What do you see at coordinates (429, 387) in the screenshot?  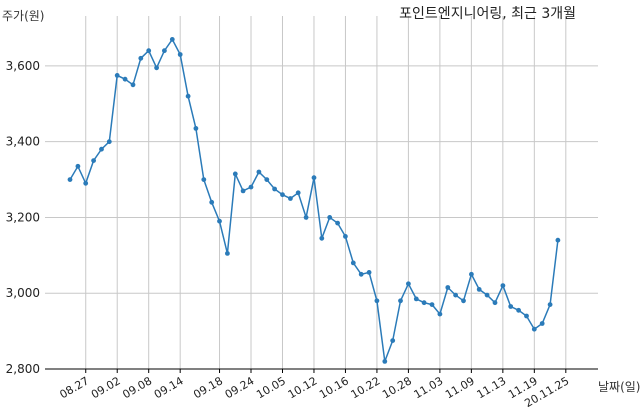 I see `x-tick-label: 11.03` at bounding box center [429, 387].